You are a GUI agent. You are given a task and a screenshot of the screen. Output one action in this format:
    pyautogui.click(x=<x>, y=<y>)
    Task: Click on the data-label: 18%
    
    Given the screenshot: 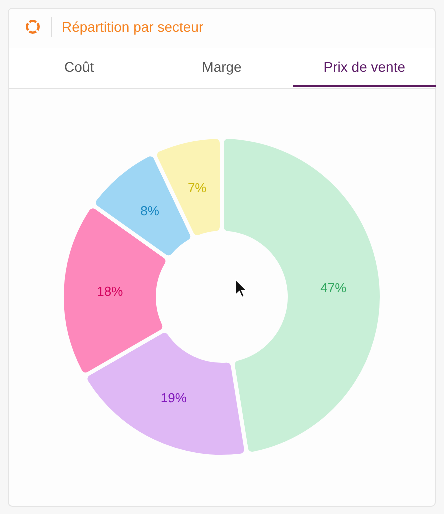 What is the action you would take?
    pyautogui.click(x=110, y=292)
    